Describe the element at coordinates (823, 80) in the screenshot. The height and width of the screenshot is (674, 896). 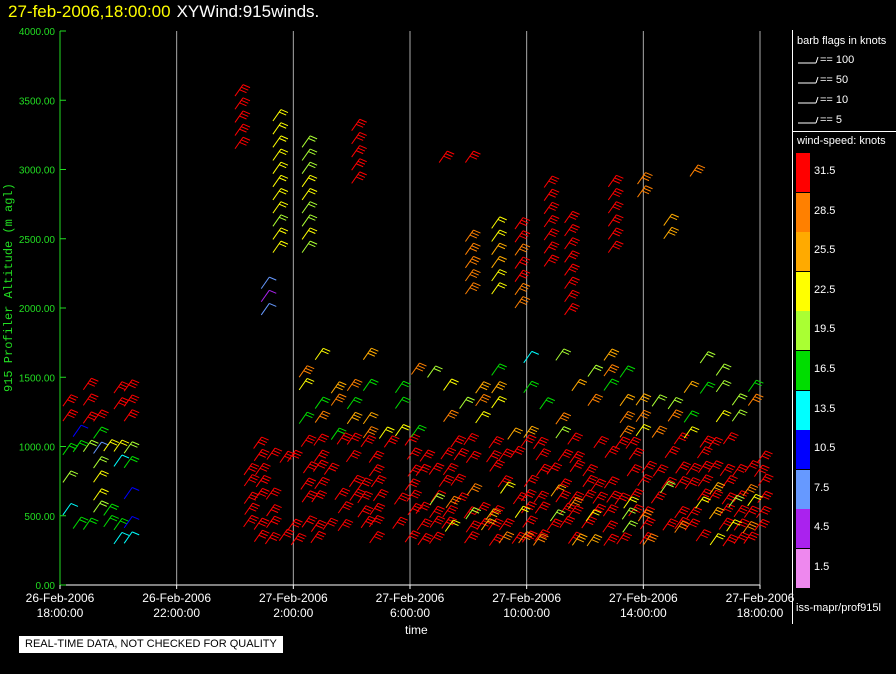
I see `flag-legend-item: == 50` at that location.